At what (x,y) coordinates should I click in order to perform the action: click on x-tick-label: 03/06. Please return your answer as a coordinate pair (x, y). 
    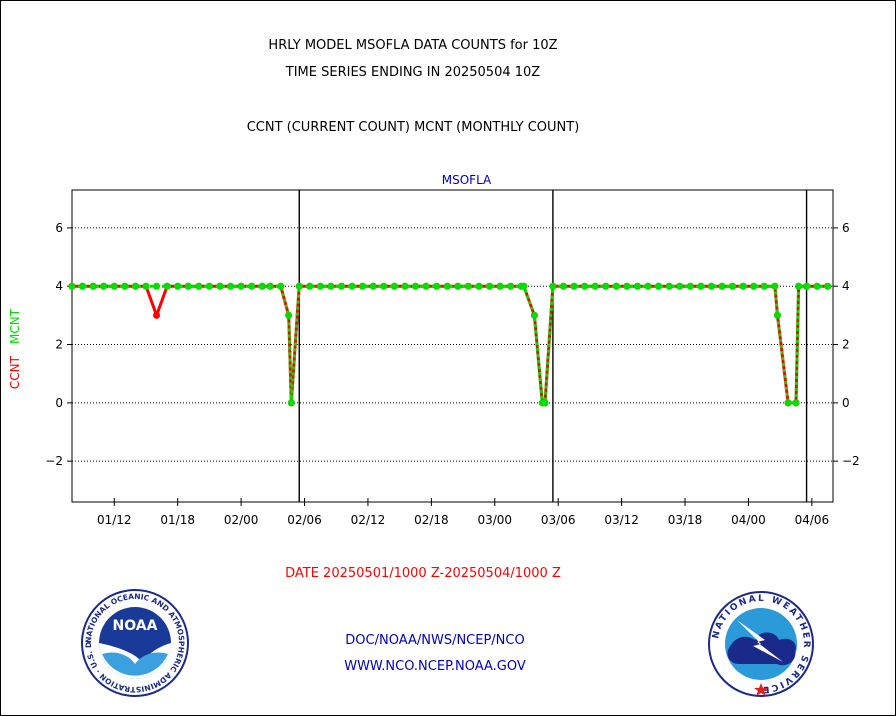
    Looking at the image, I should click on (558, 520).